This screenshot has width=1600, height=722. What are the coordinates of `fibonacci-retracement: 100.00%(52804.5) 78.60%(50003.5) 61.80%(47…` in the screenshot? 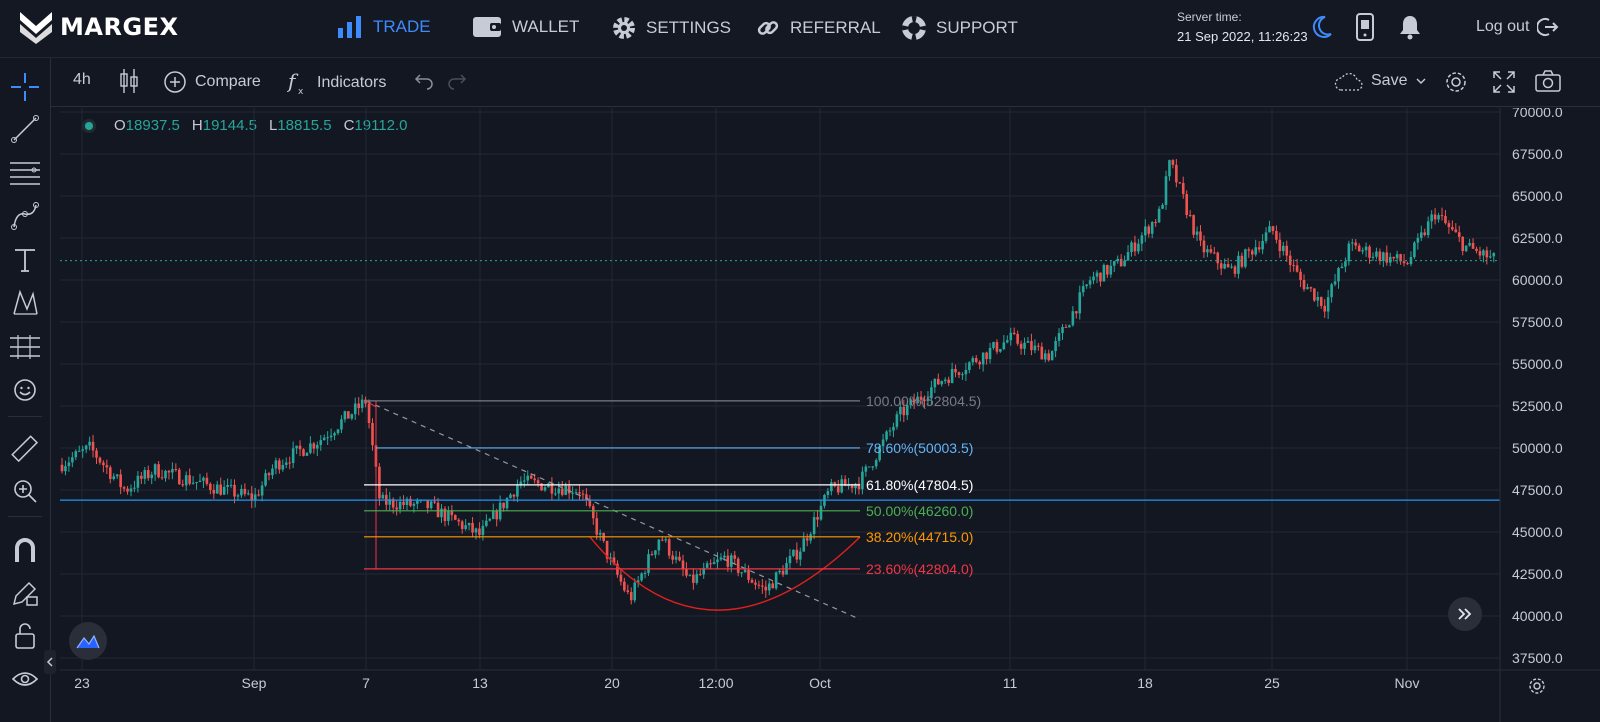 It's located at (672, 485).